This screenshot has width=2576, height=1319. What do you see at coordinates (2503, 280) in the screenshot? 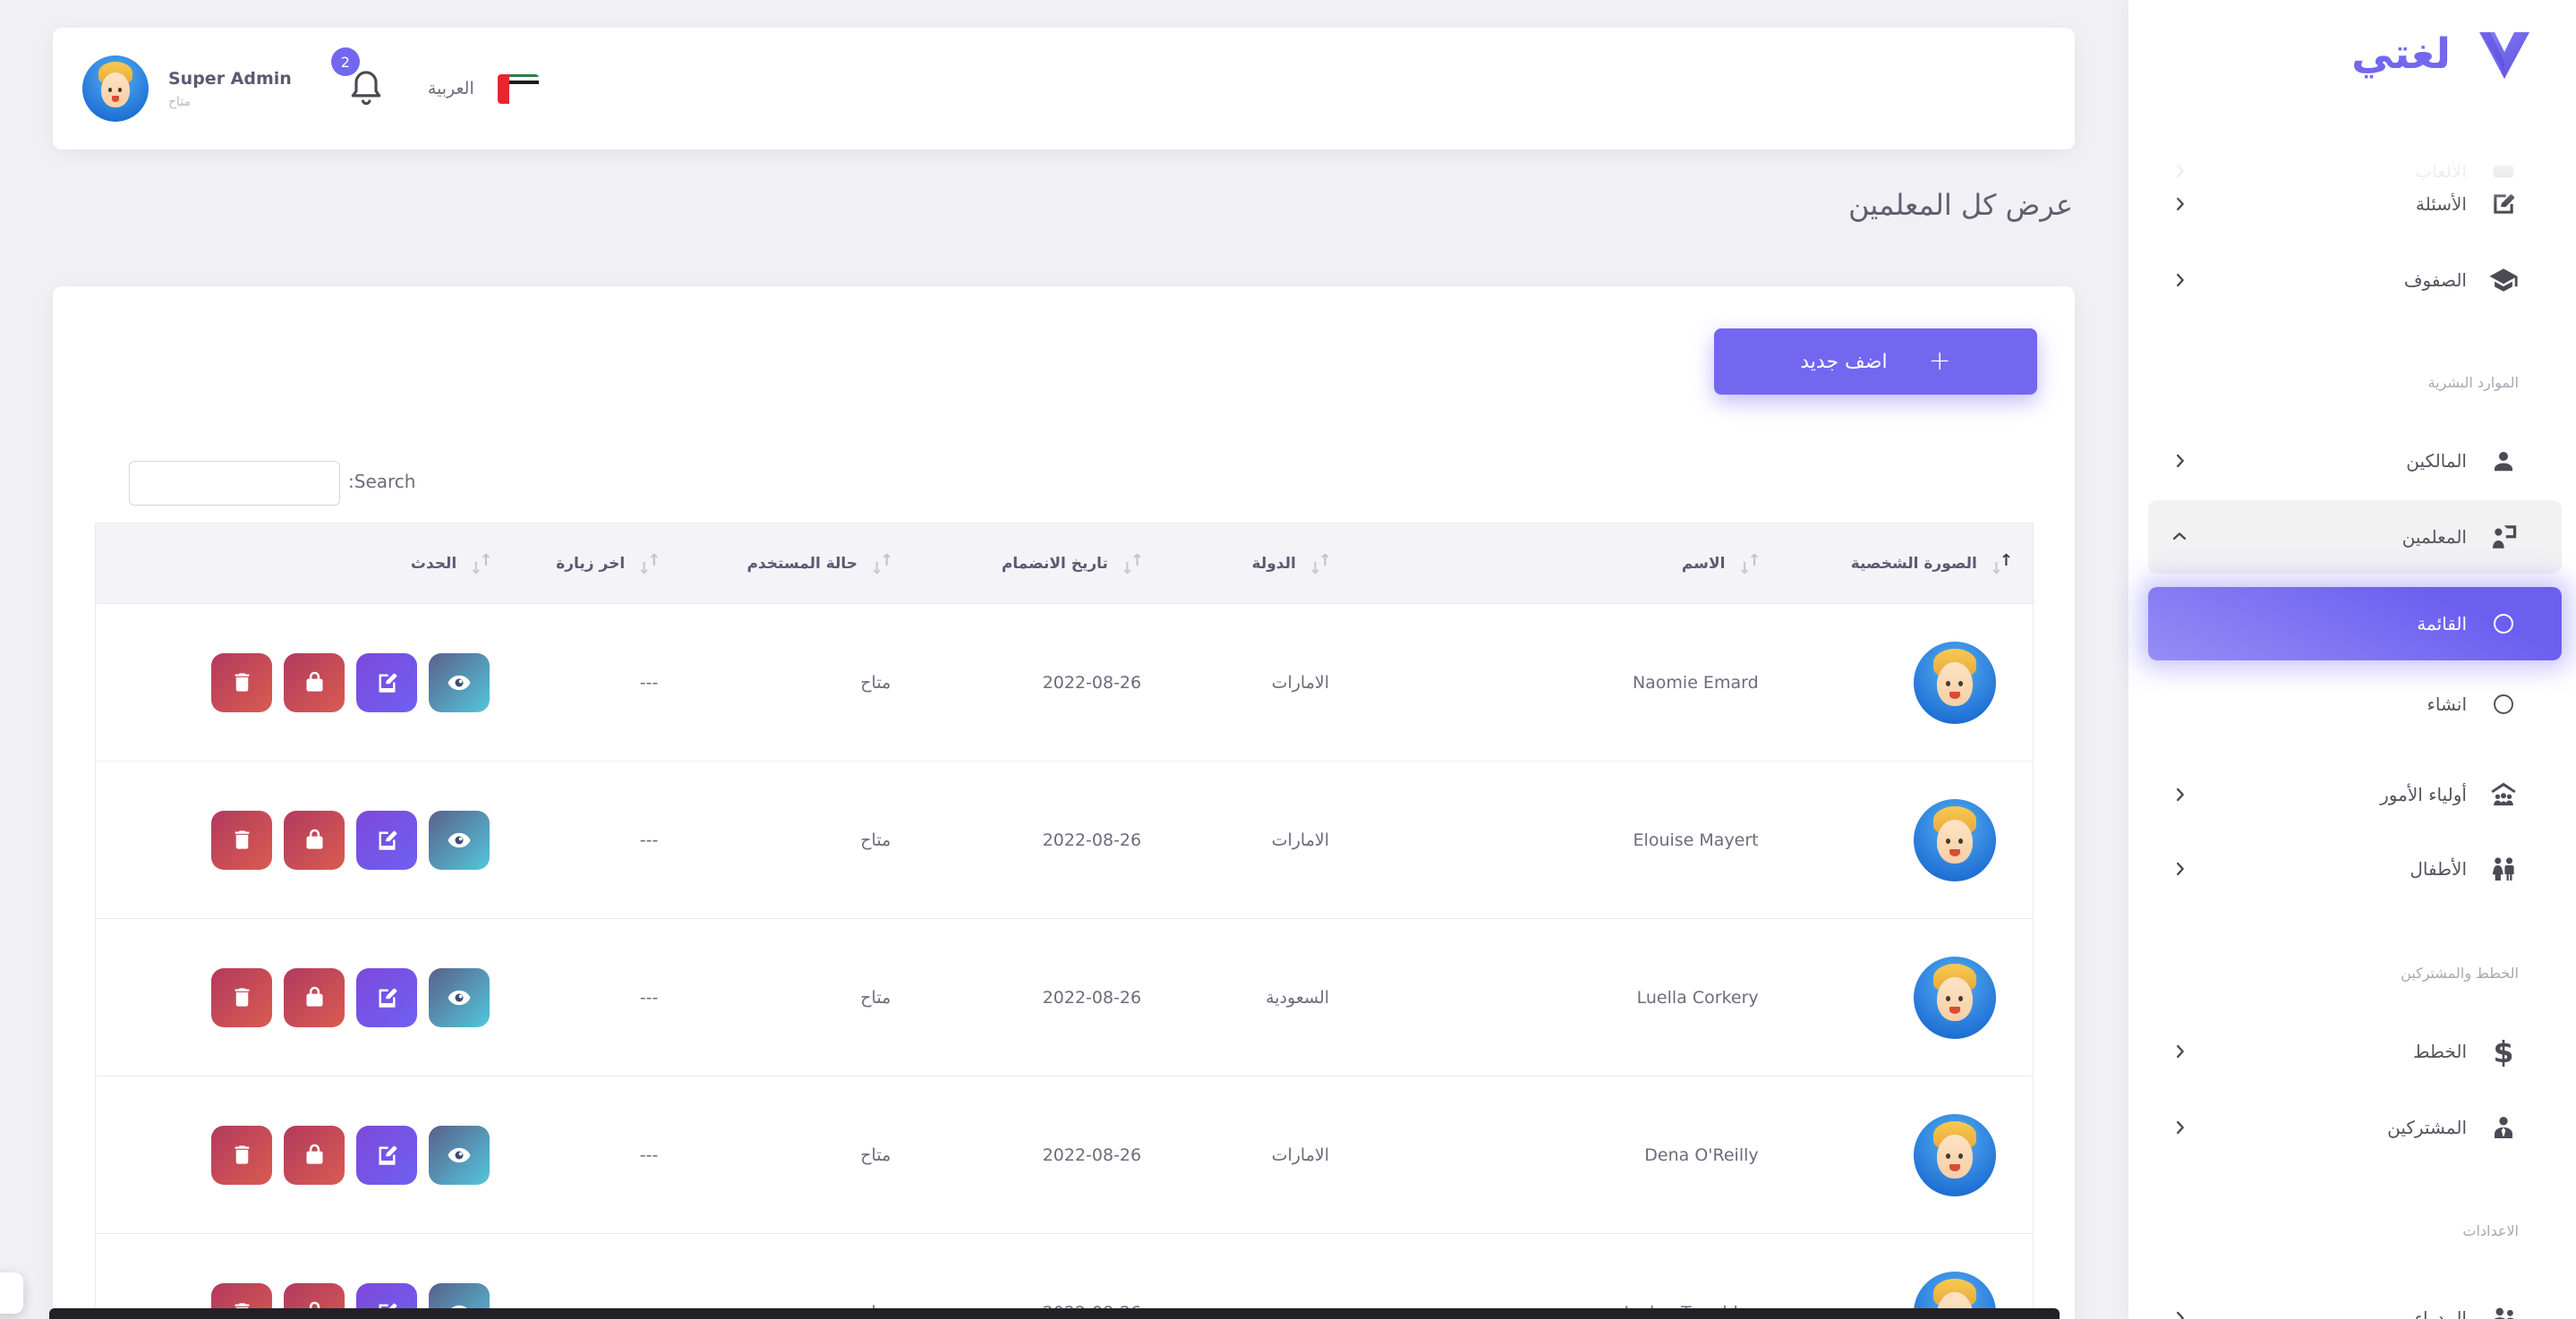
I see `graduation-cap-icon` at bounding box center [2503, 280].